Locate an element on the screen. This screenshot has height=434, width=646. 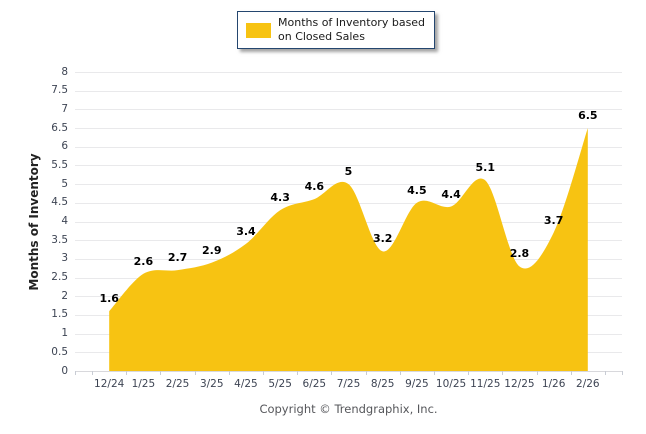
x-tick-label: 2/26 is located at coordinates (588, 384).